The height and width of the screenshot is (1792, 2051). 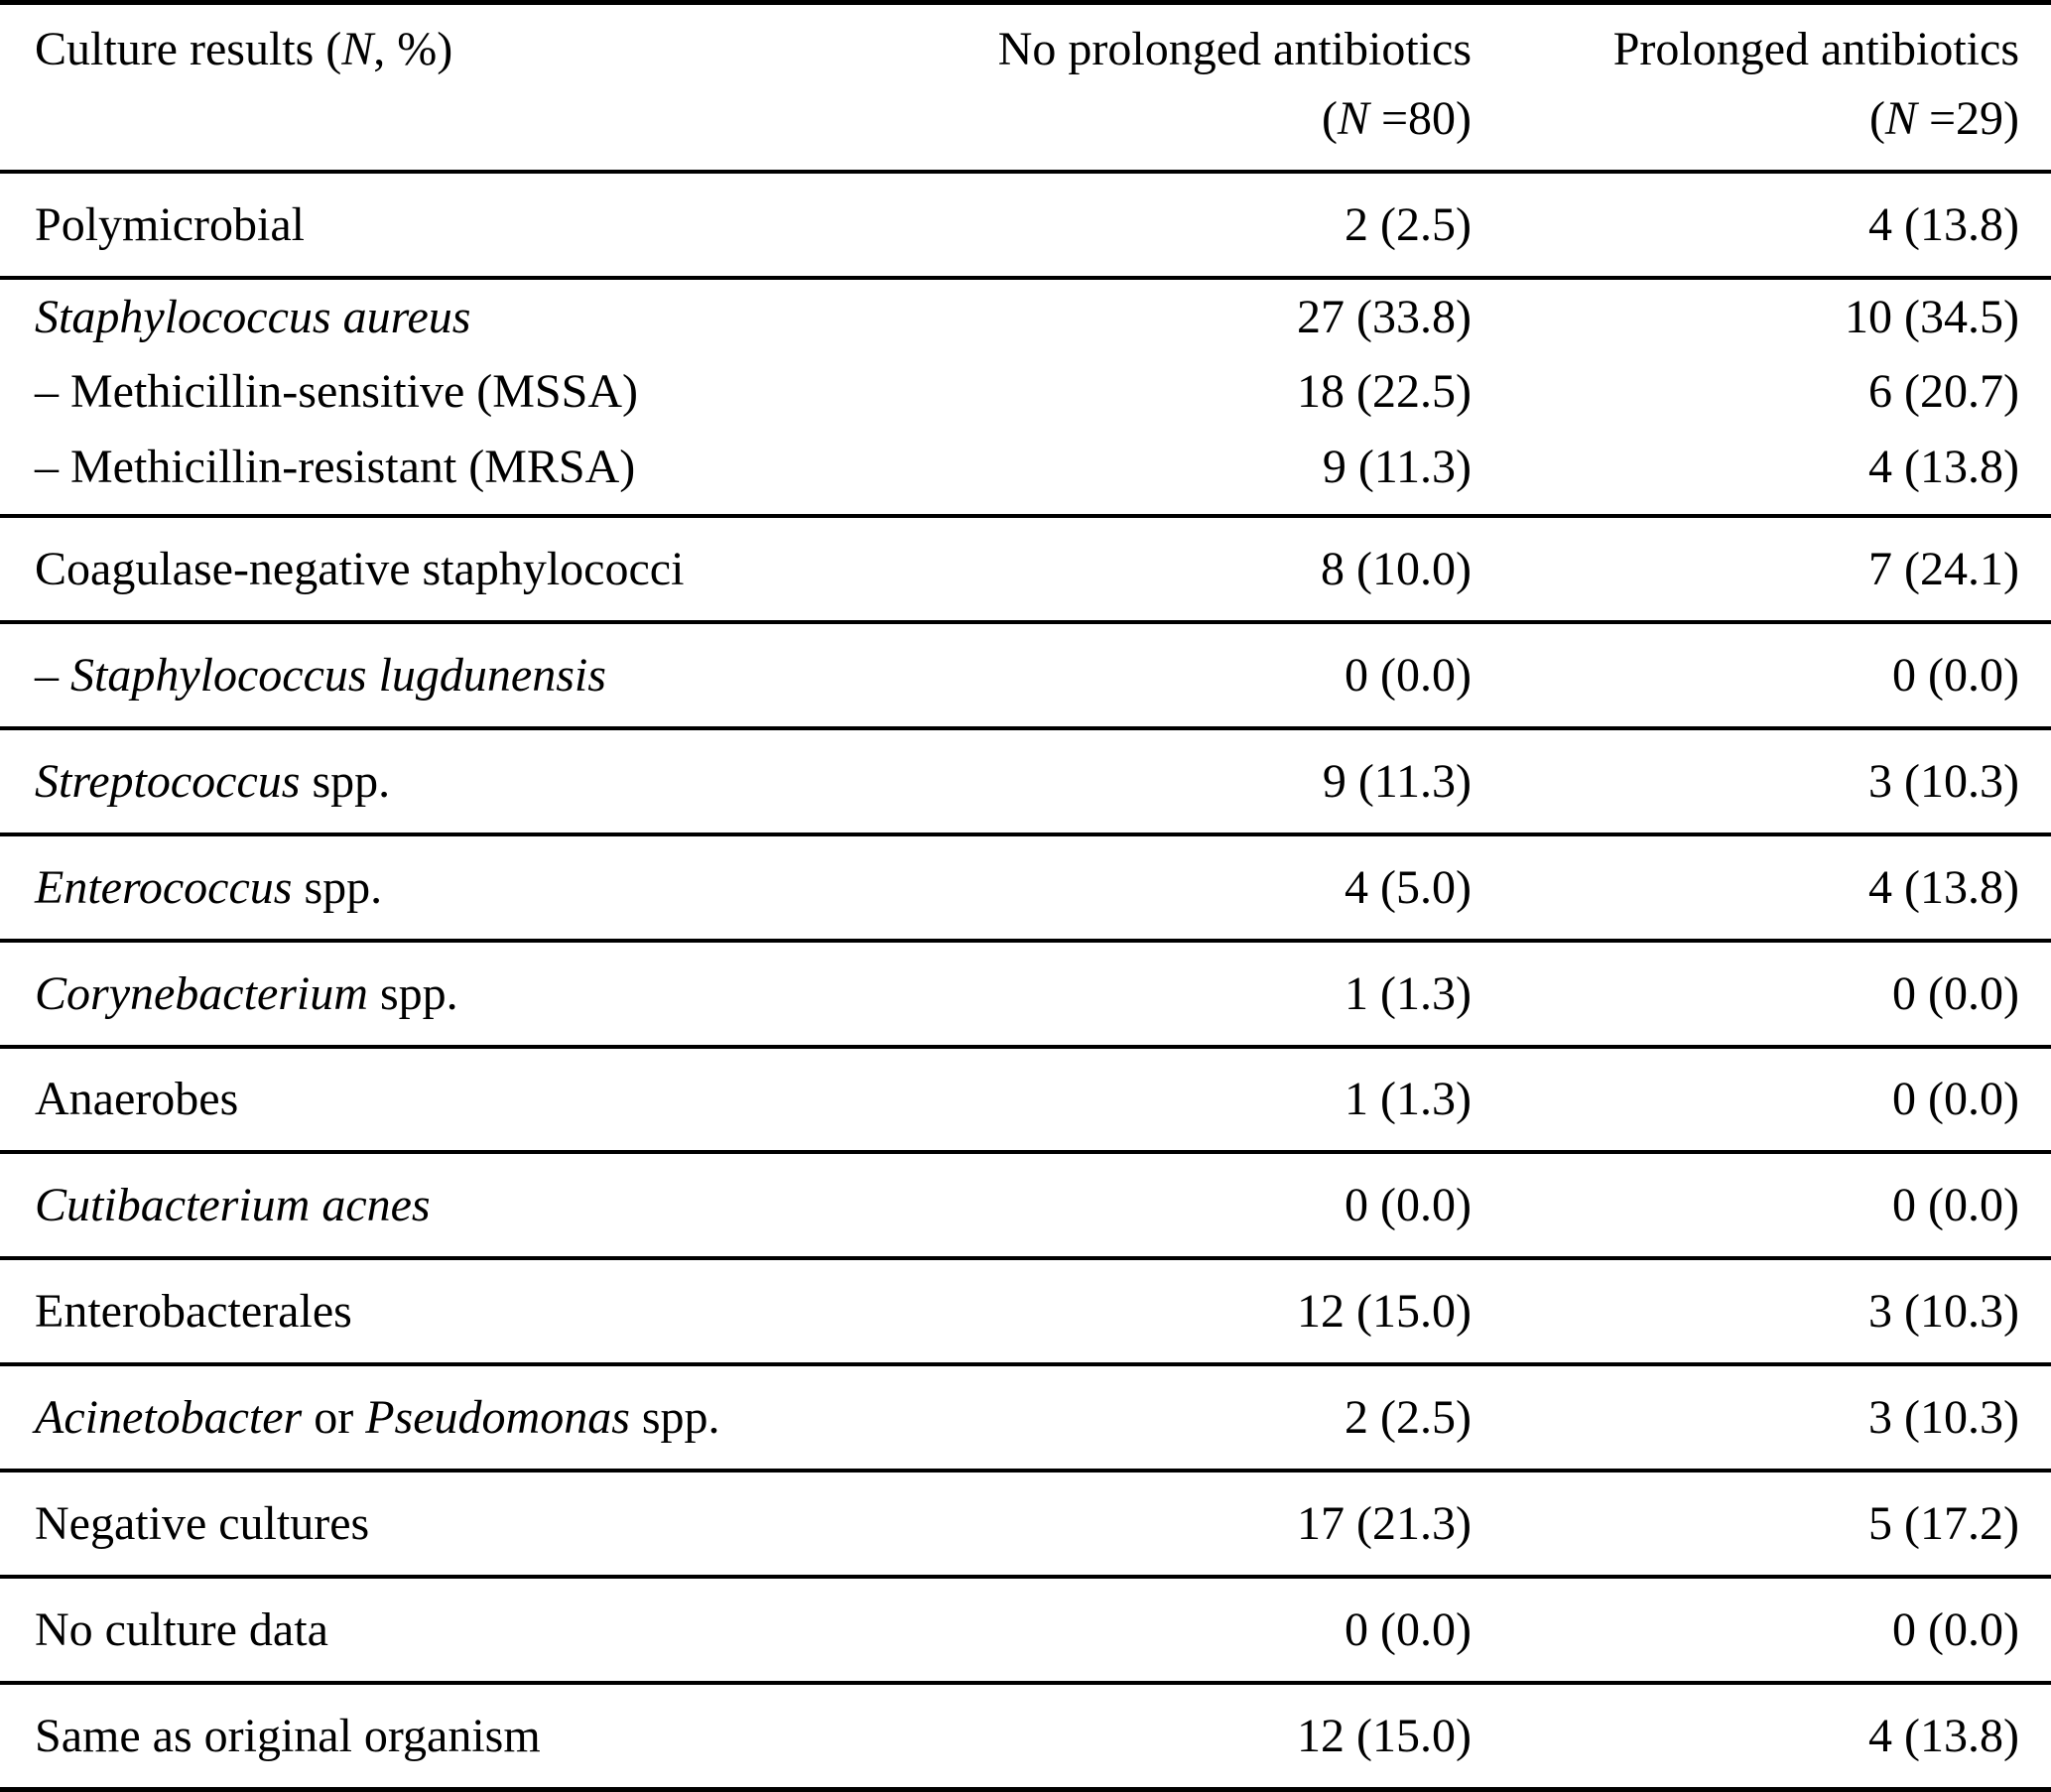 I want to click on no-prolonged-value: 4 (5.0), so click(x=1409, y=887).